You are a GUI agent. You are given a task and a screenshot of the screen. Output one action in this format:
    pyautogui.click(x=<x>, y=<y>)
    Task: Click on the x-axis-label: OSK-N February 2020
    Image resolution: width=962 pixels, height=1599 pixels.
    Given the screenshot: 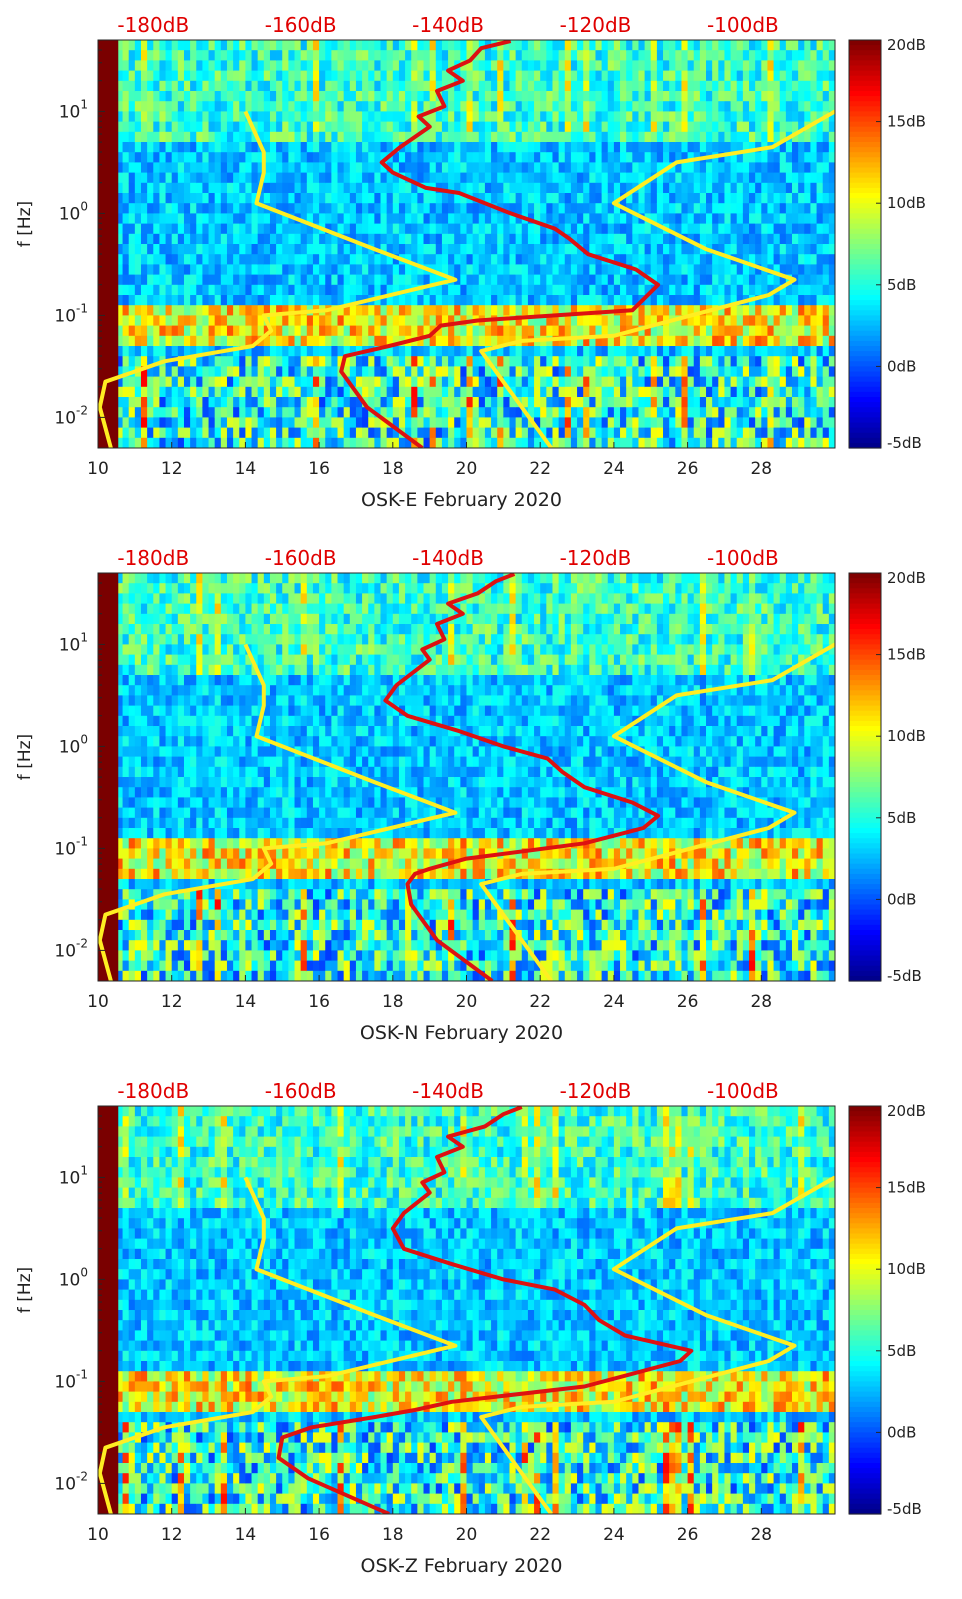 What is the action you would take?
    pyautogui.click(x=461, y=1033)
    